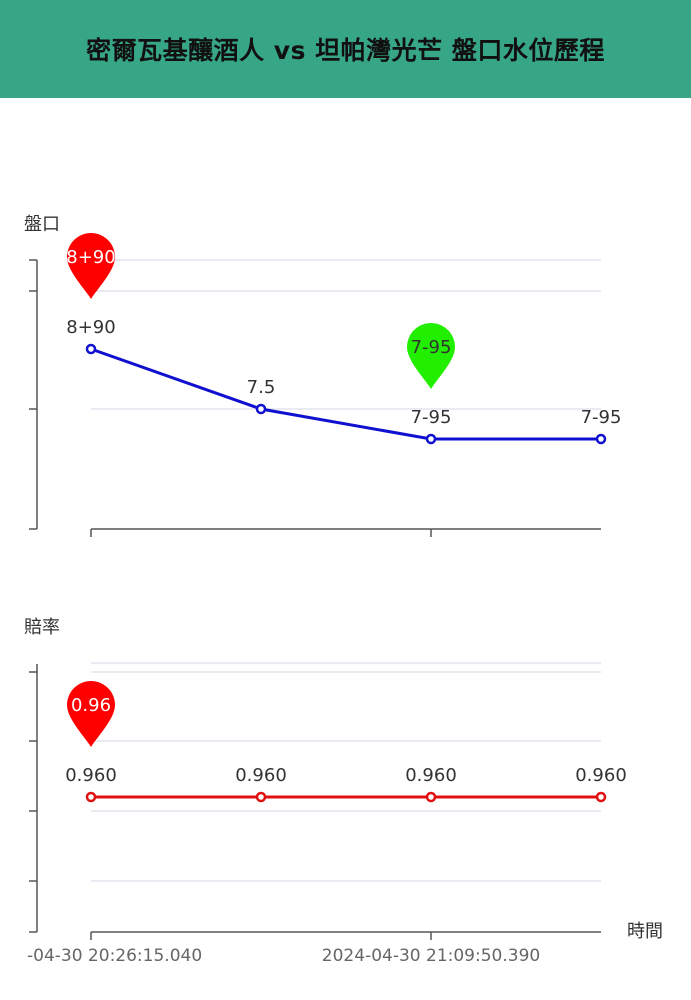  I want to click on data-label: 8+90, so click(90, 327).